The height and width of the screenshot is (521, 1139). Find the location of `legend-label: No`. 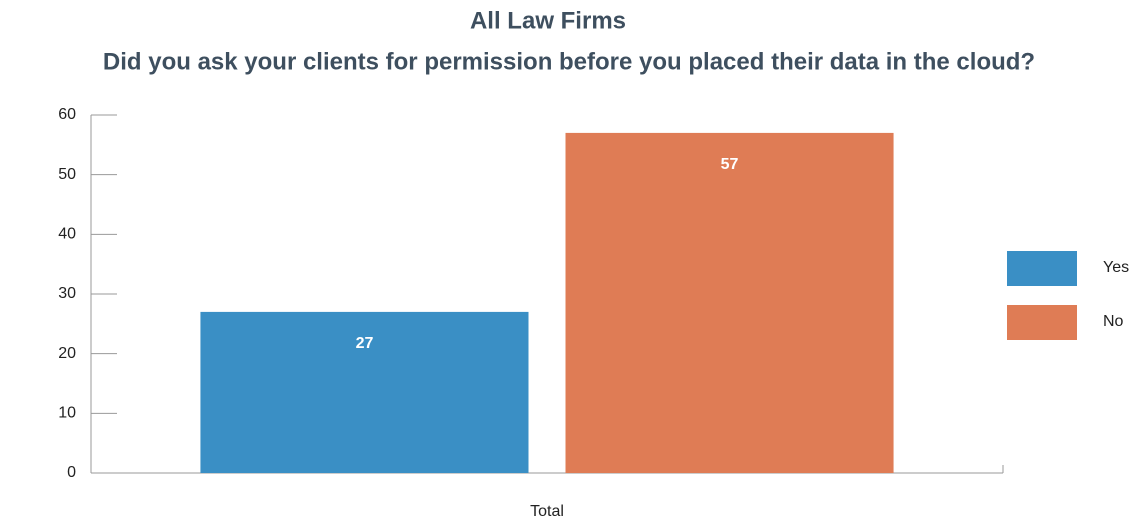

legend-label: No is located at coordinates (1113, 321).